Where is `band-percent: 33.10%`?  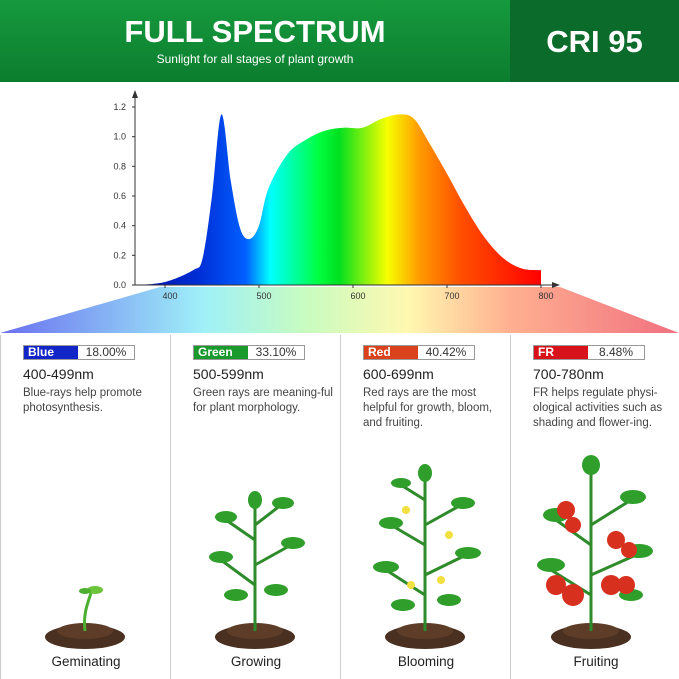
band-percent: 33.10% is located at coordinates (276, 352).